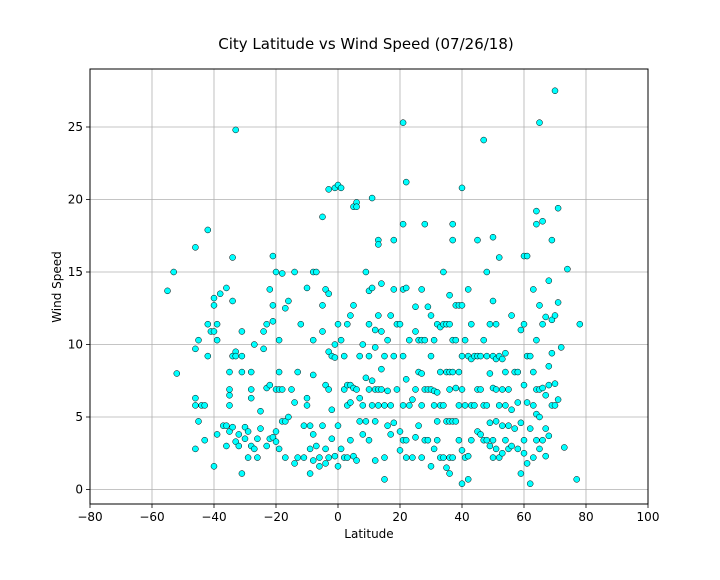 The width and height of the screenshot is (720, 580). What do you see at coordinates (585, 517) in the screenshot?
I see `x-tick-label: 80` at bounding box center [585, 517].